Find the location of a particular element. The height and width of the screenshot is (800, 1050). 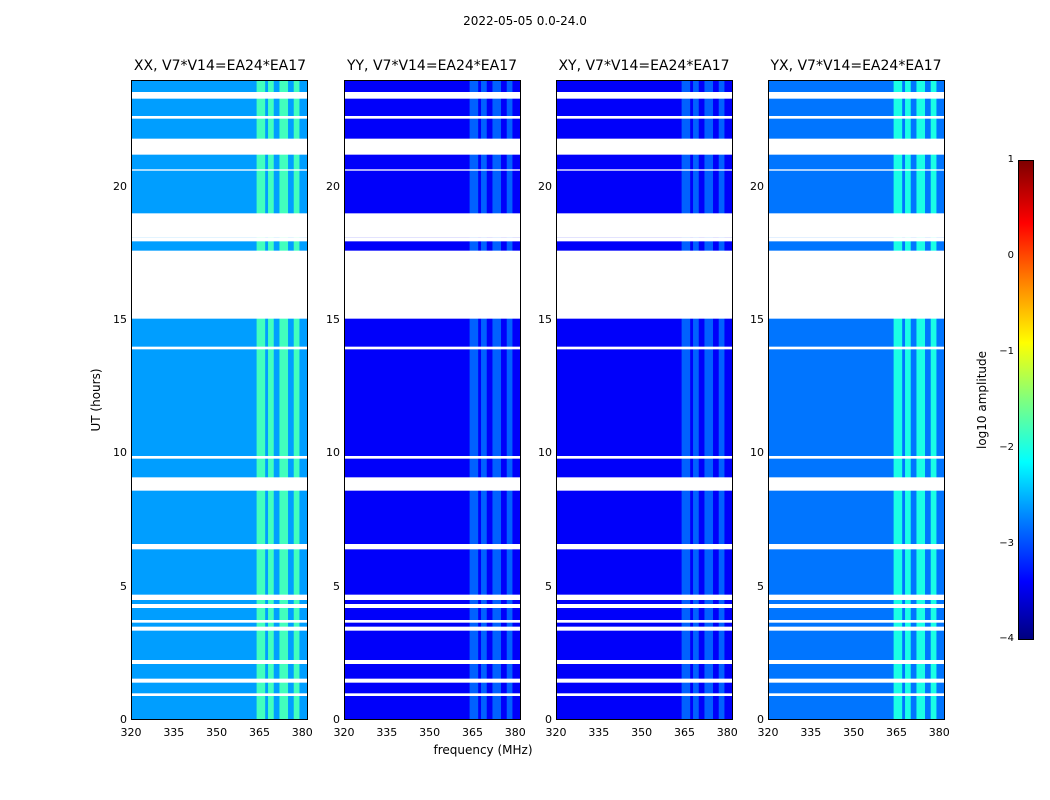

panel-frame-yx is located at coordinates (856, 400).